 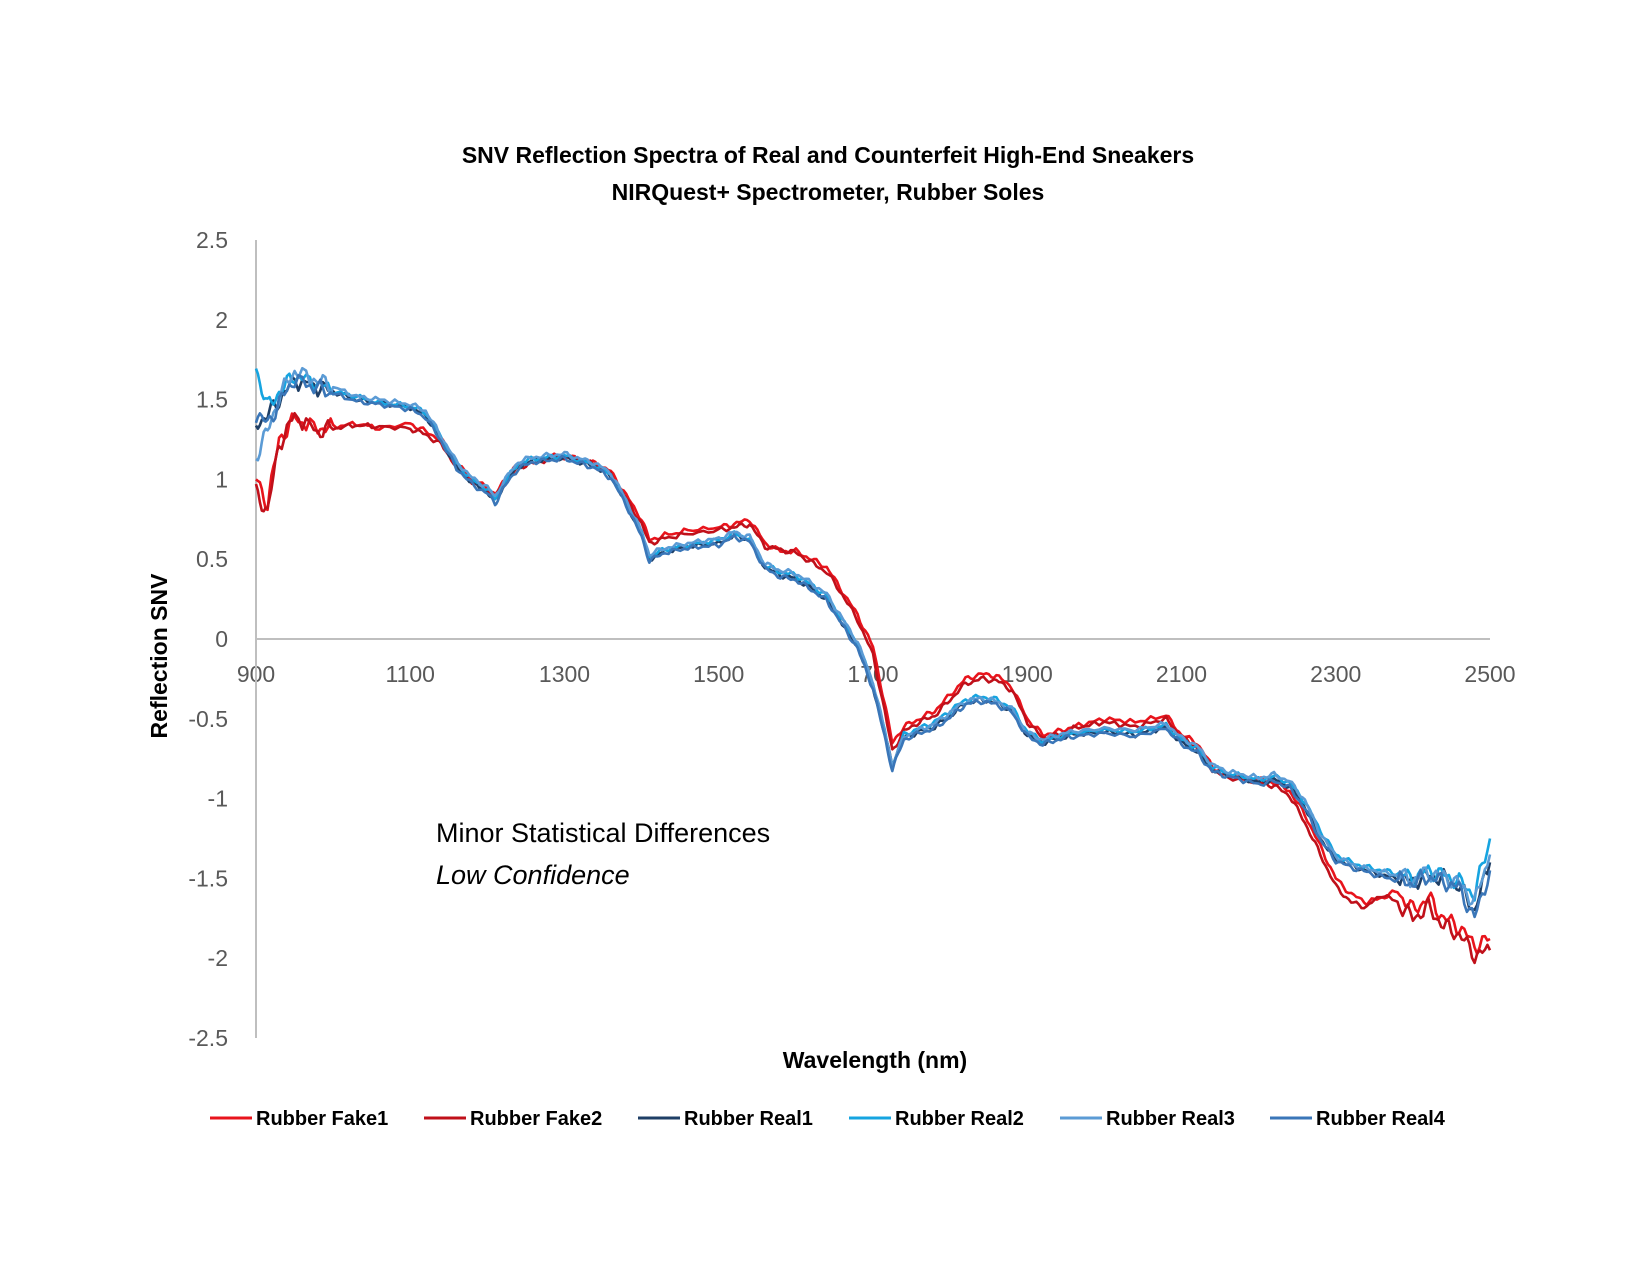 I want to click on y-tick-label: -2, so click(x=218, y=958).